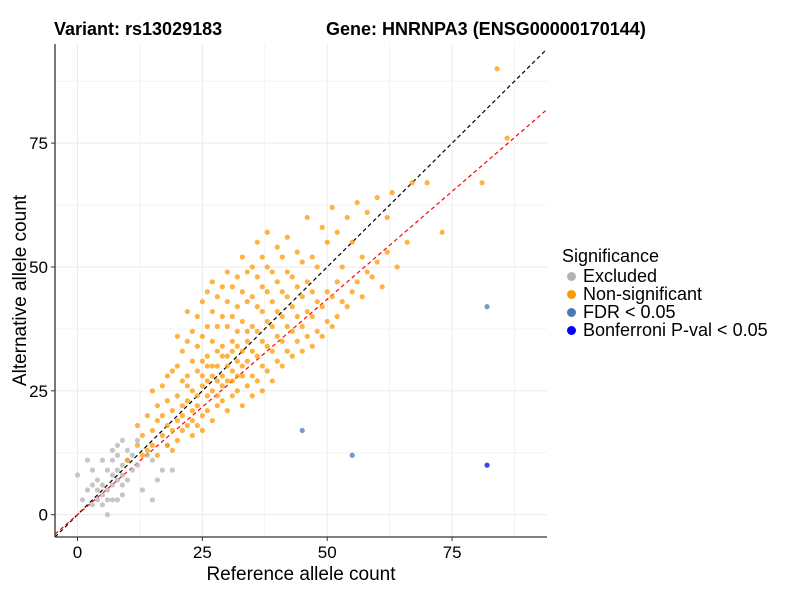 This screenshot has width=800, height=600. Describe the element at coordinates (138, 29) in the screenshot. I see `variant-title: Variant: rs13029183` at that location.